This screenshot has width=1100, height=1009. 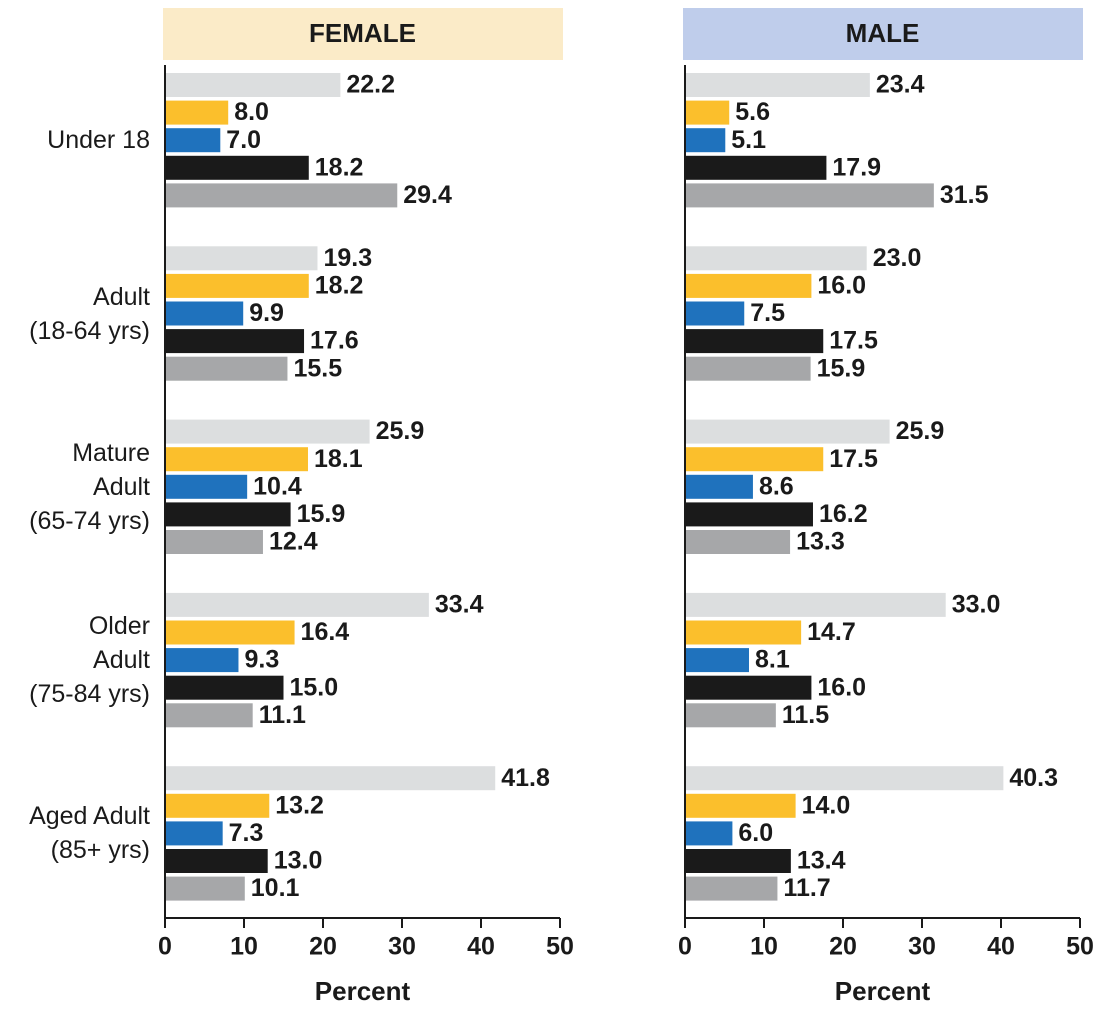 What do you see at coordinates (282, 715) in the screenshot?
I see `value-label: 11.1` at bounding box center [282, 715].